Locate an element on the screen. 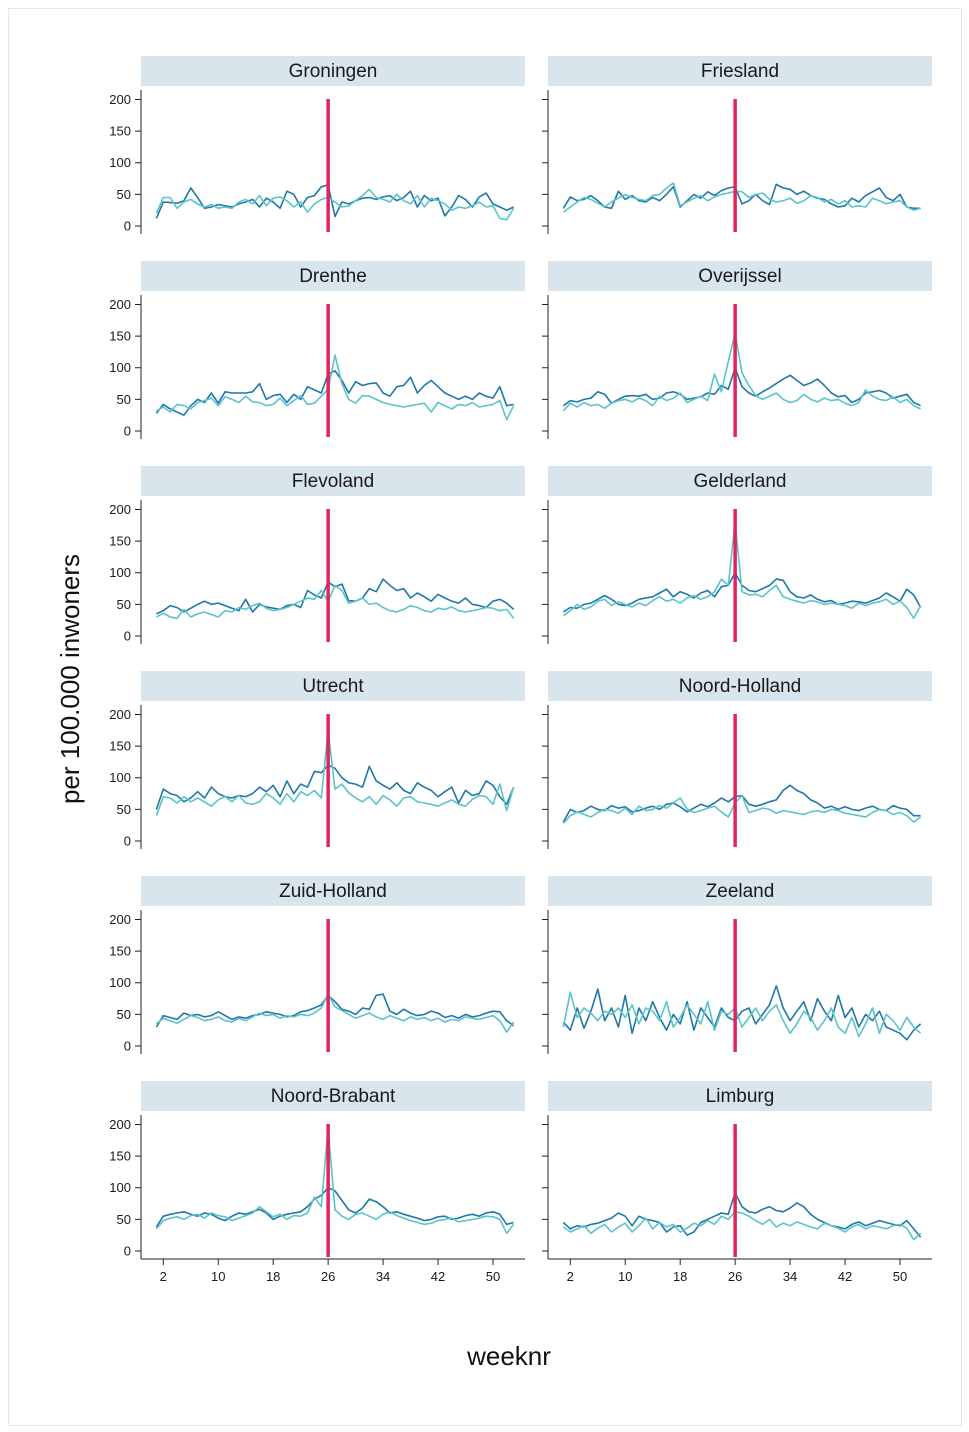 The width and height of the screenshot is (969, 1432). panel-zeeland: Zeeland is located at coordinates (737, 965).